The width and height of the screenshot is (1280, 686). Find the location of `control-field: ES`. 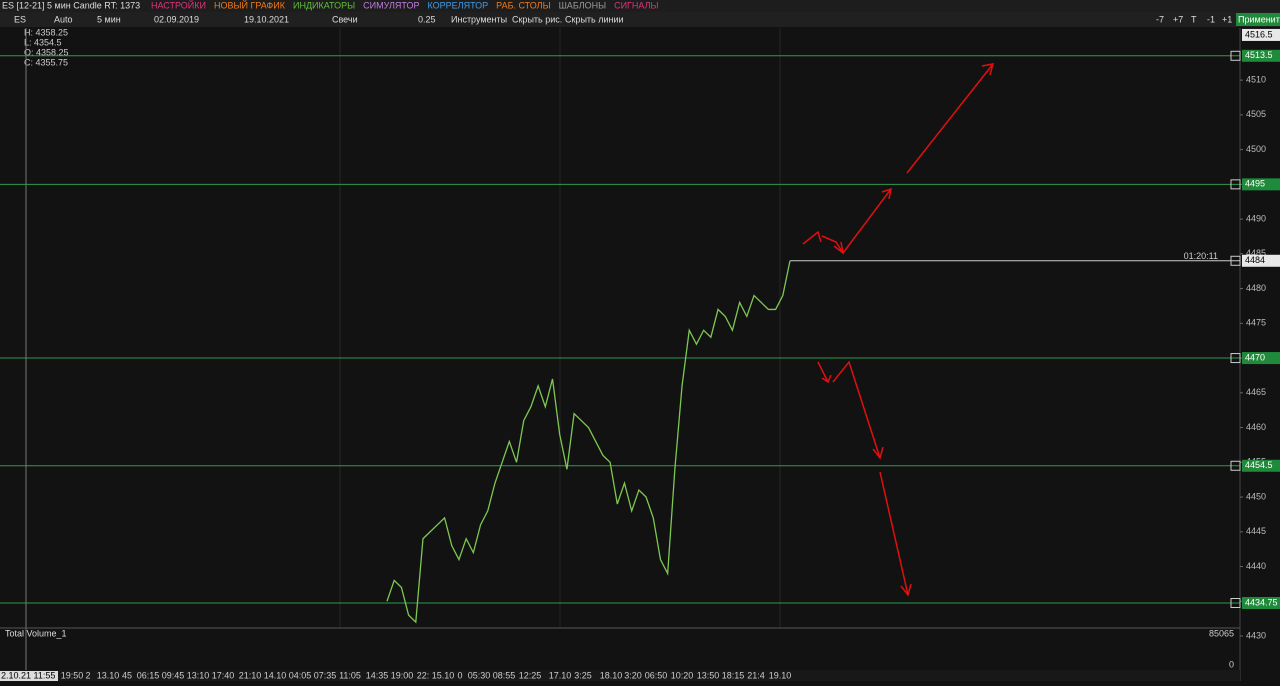

control-field: ES is located at coordinates (20, 19).